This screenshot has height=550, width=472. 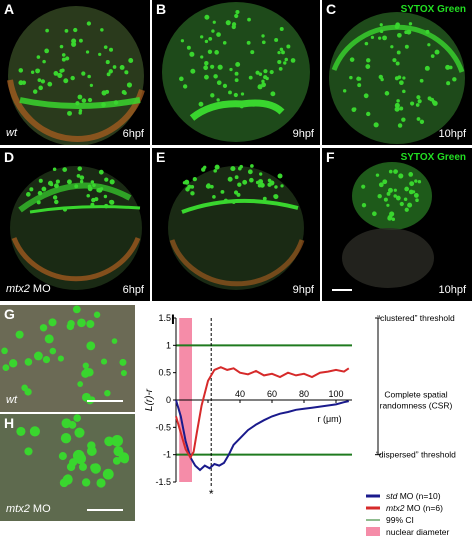 What do you see at coordinates (262, 435) in the screenshot?
I see `std-mo-line` at bounding box center [262, 435].